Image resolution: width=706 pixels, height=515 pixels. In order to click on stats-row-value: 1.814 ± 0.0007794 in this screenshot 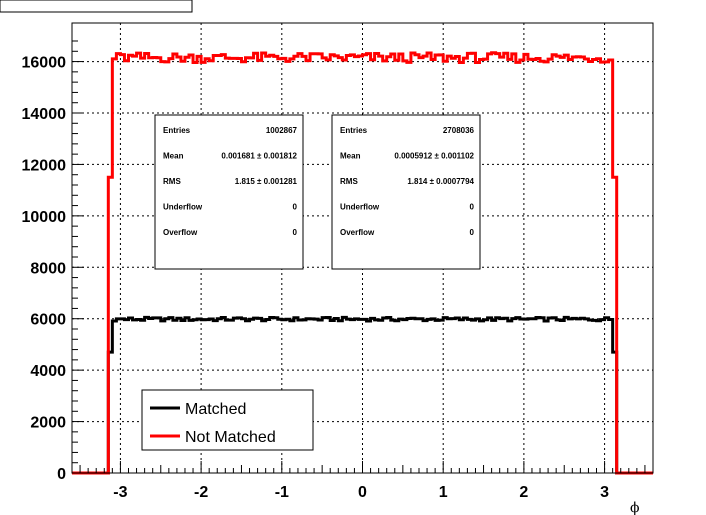, I will do `click(440, 181)`.